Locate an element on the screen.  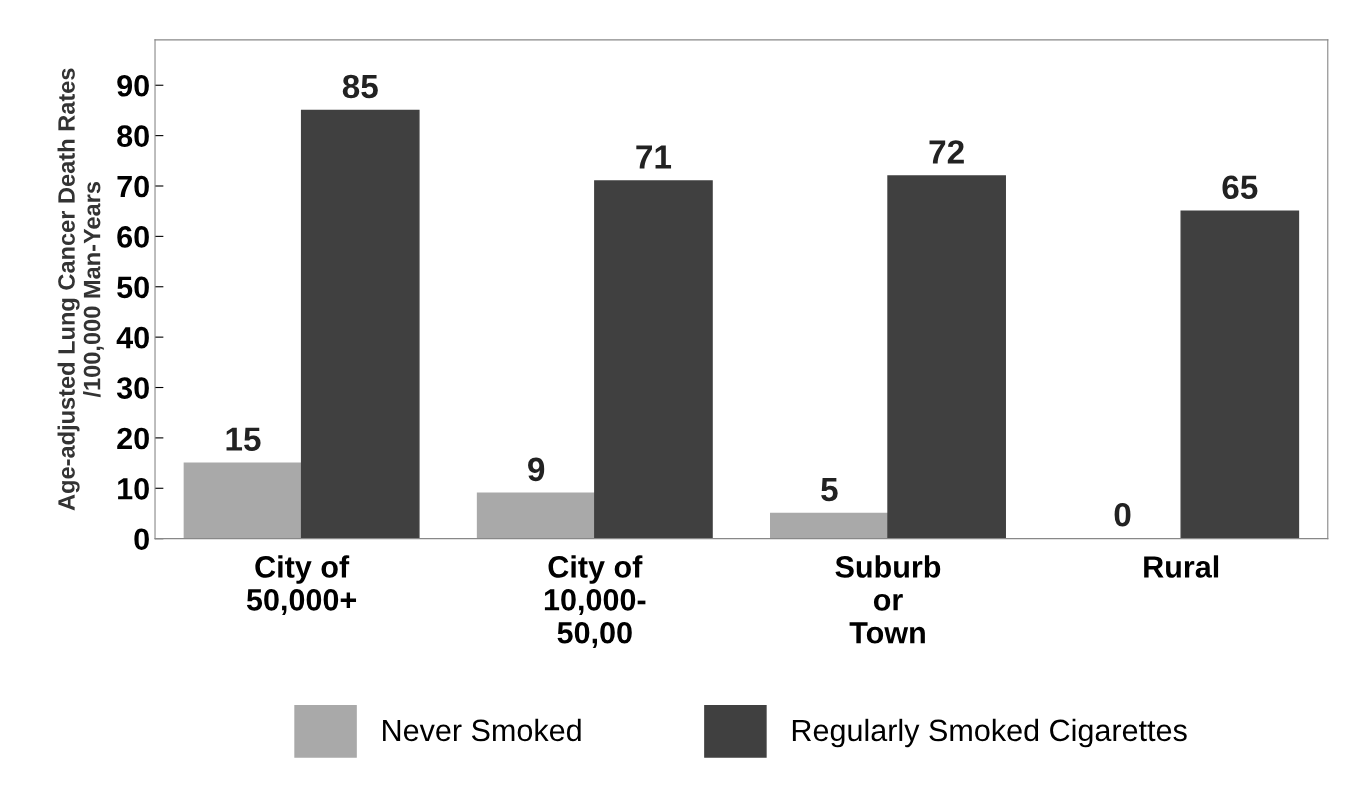
y-axis-title: Age-adjusted Lung Cancer Death Rates /100,000 Man-Years is located at coordinates (80, 289).